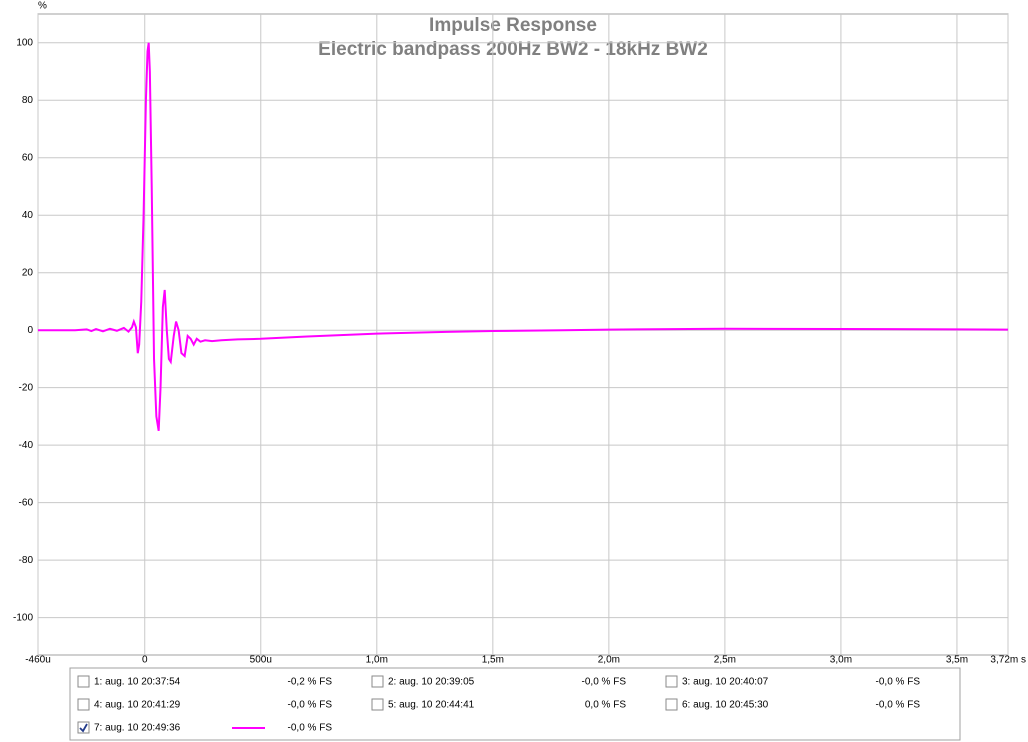  Describe the element at coordinates (431, 705) in the screenshot. I see `legend-label: 5: aug. 10 20:44:41` at that location.